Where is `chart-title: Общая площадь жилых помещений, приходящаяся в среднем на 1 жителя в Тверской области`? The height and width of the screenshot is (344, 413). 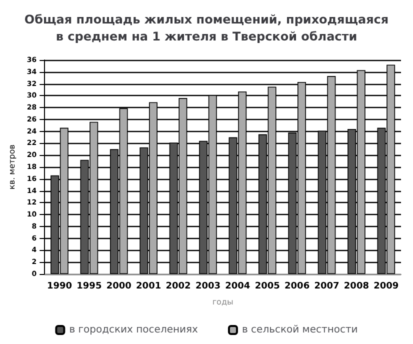 chart-title: Общая площадь жилых помещений, приходящаяся в среднем на 1 жителя в Тверской области is located at coordinates (206, 28).